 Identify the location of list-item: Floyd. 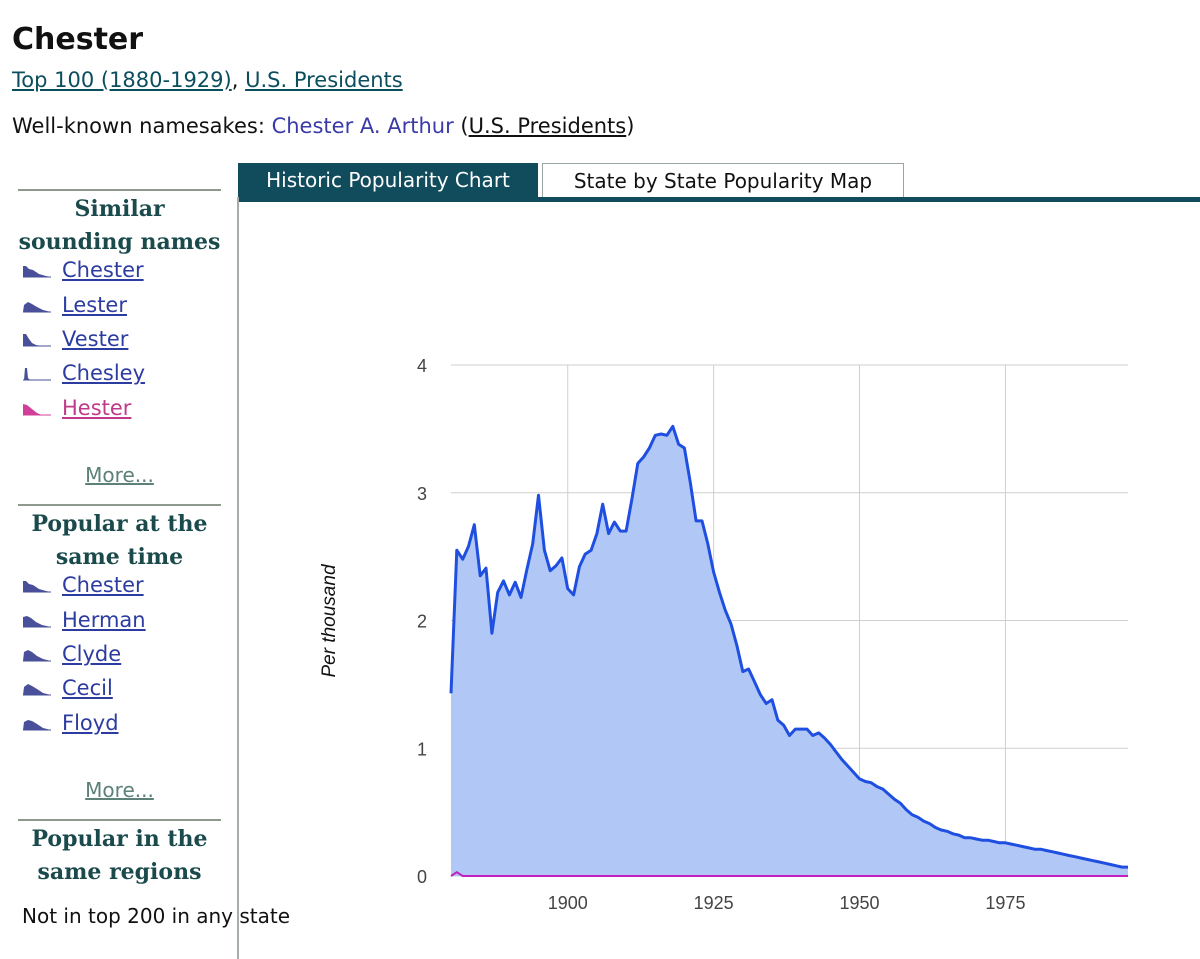
(84, 723).